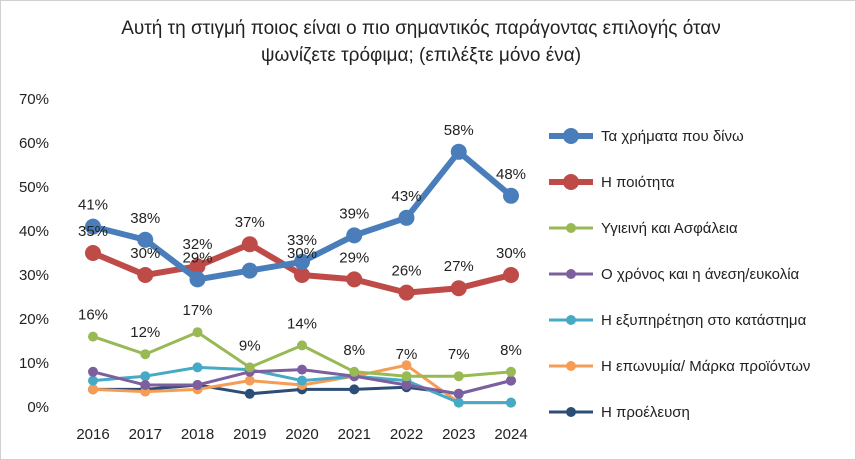 The image size is (856, 460). What do you see at coordinates (34, 187) in the screenshot?
I see `y-tick-label: 50%` at bounding box center [34, 187].